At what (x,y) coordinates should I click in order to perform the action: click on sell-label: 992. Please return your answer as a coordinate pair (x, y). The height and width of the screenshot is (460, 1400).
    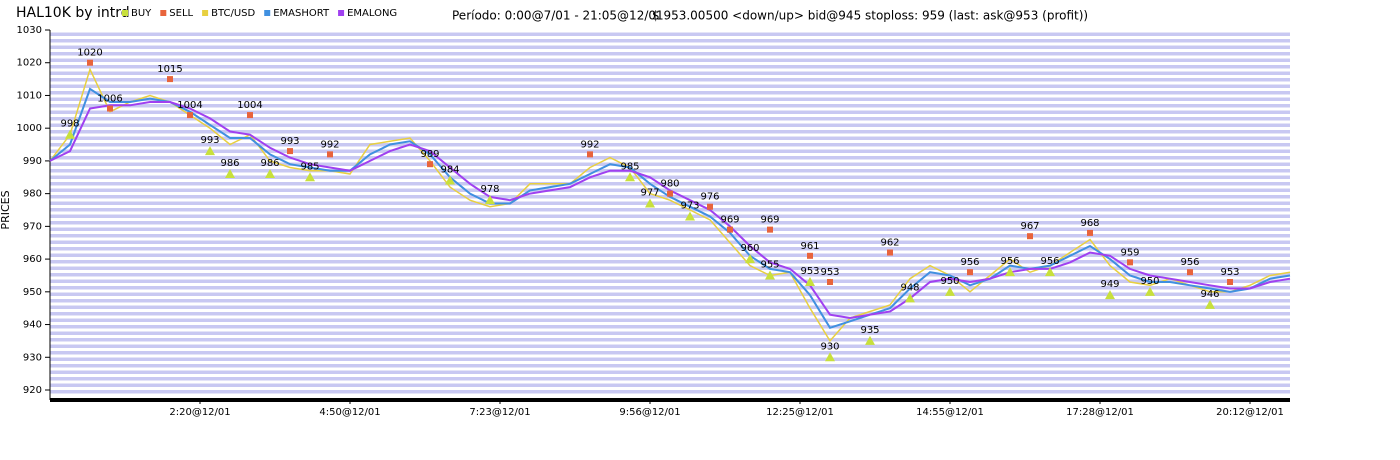
    Looking at the image, I should click on (329, 144).